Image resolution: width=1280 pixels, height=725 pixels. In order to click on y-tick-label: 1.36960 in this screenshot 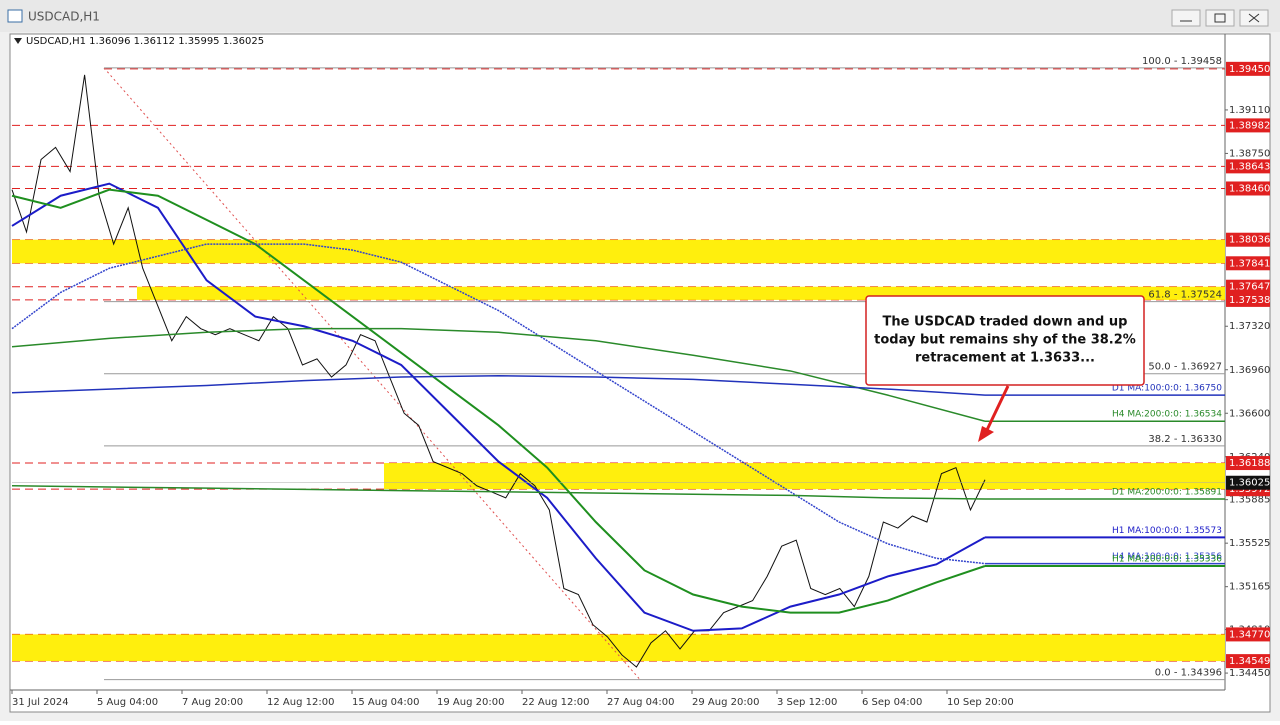, I will do `click(1249, 370)`.